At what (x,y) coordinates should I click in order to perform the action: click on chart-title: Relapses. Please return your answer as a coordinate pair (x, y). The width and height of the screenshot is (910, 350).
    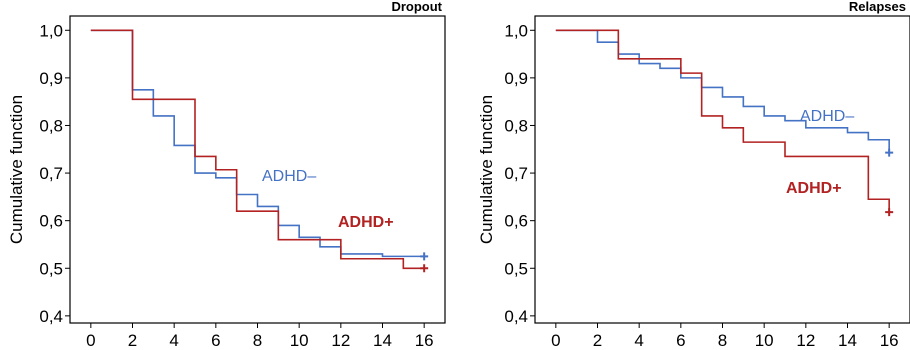
    Looking at the image, I should click on (877, 7).